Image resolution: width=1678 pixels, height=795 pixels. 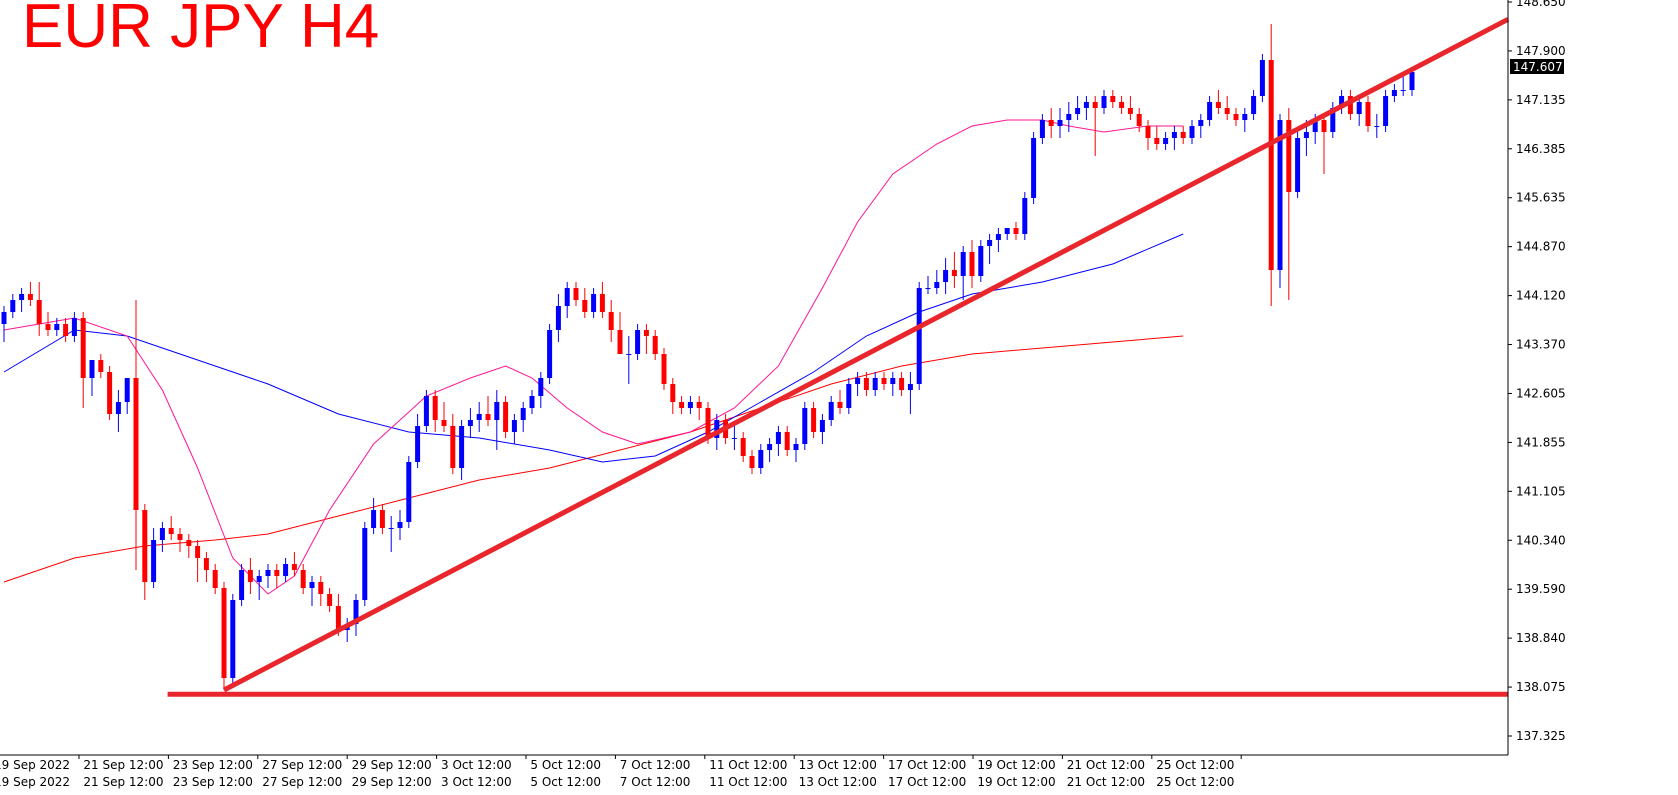 What do you see at coordinates (838, 782) in the screenshot?
I see `x-tick-label-secondary: 13 Oct 12:00` at bounding box center [838, 782].